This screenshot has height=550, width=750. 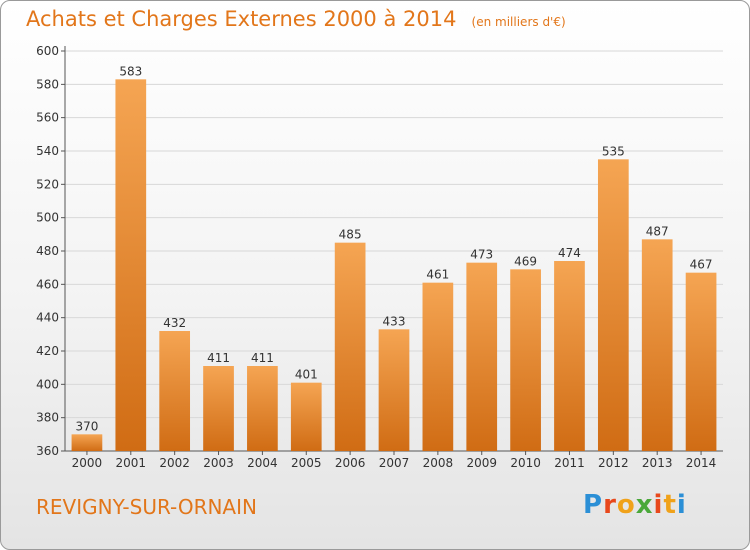 What do you see at coordinates (47, 351) in the screenshot?
I see `y-tick-label: 420` at bounding box center [47, 351].